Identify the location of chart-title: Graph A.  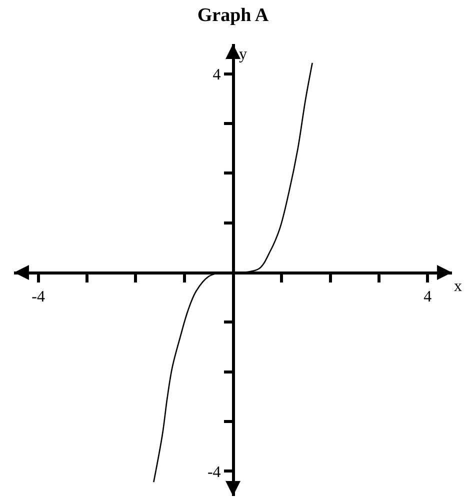
(233, 15).